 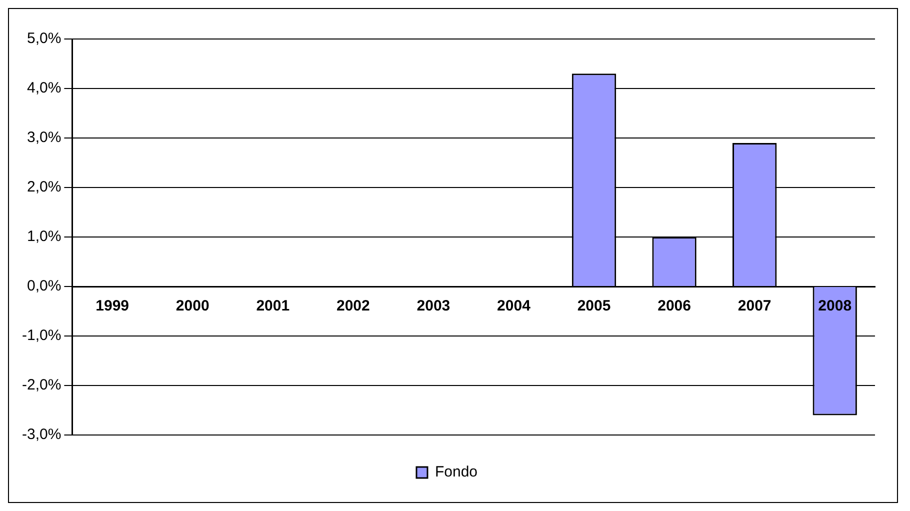 What do you see at coordinates (42, 435) in the screenshot?
I see `y-tick-label: -3,0%` at bounding box center [42, 435].